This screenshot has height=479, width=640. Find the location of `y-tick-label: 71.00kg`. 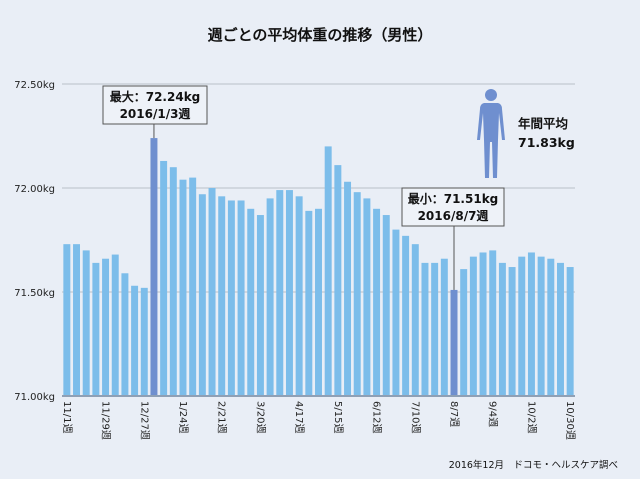

y-tick-label: 71.00kg is located at coordinates (34, 397).